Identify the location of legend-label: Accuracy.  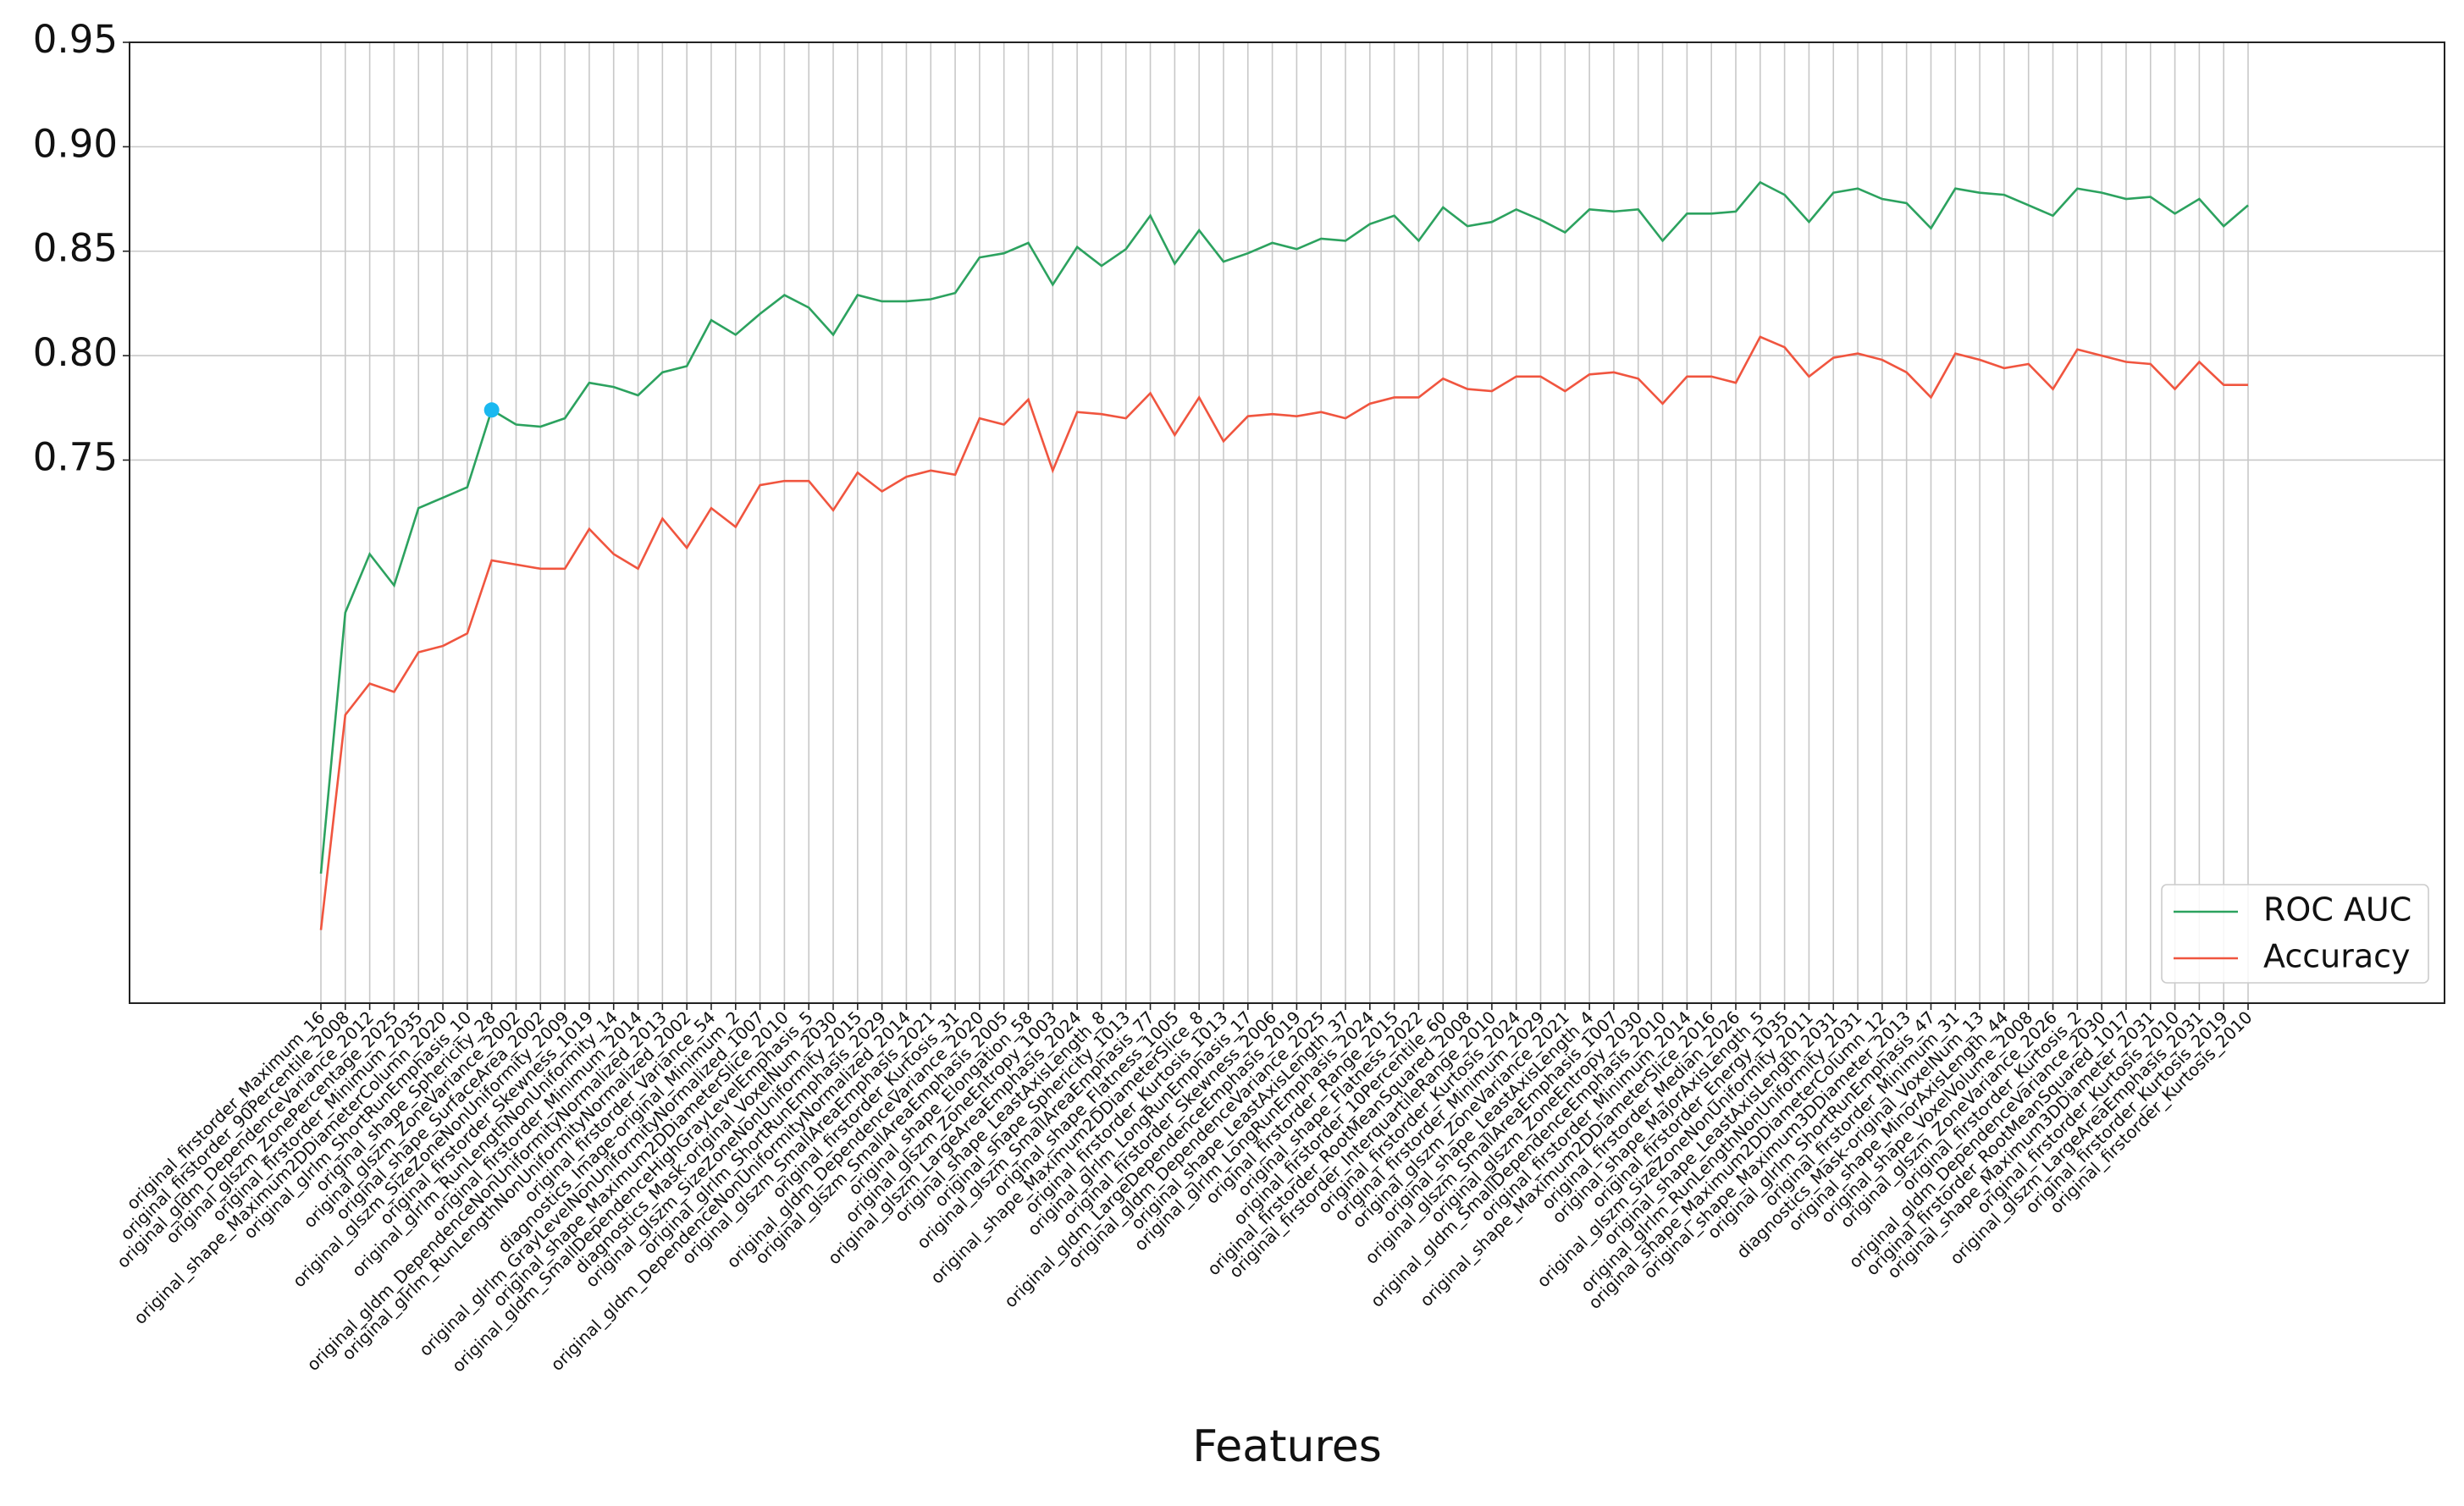
(2337, 956).